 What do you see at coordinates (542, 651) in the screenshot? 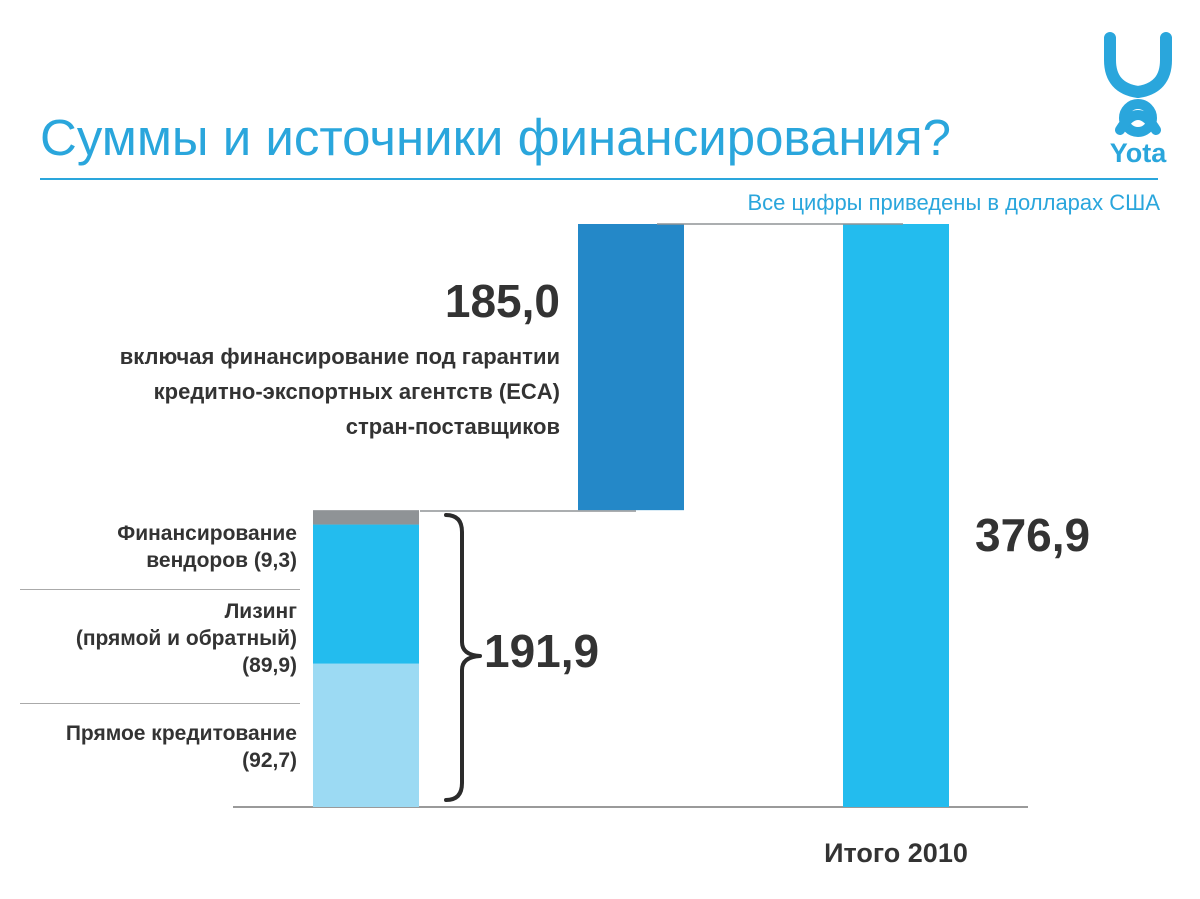
I see `group-total-label: 191,9` at bounding box center [542, 651].